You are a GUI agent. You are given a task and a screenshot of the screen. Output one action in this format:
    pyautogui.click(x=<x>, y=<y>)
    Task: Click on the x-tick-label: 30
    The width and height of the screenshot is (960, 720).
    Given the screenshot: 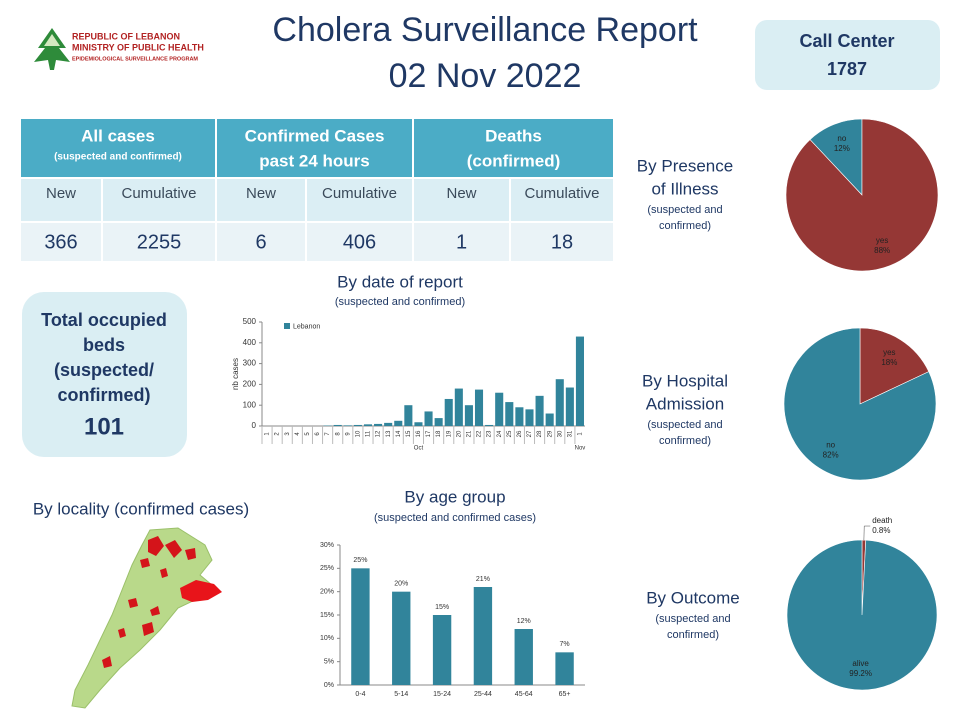 What is the action you would take?
    pyautogui.click(x=560, y=433)
    